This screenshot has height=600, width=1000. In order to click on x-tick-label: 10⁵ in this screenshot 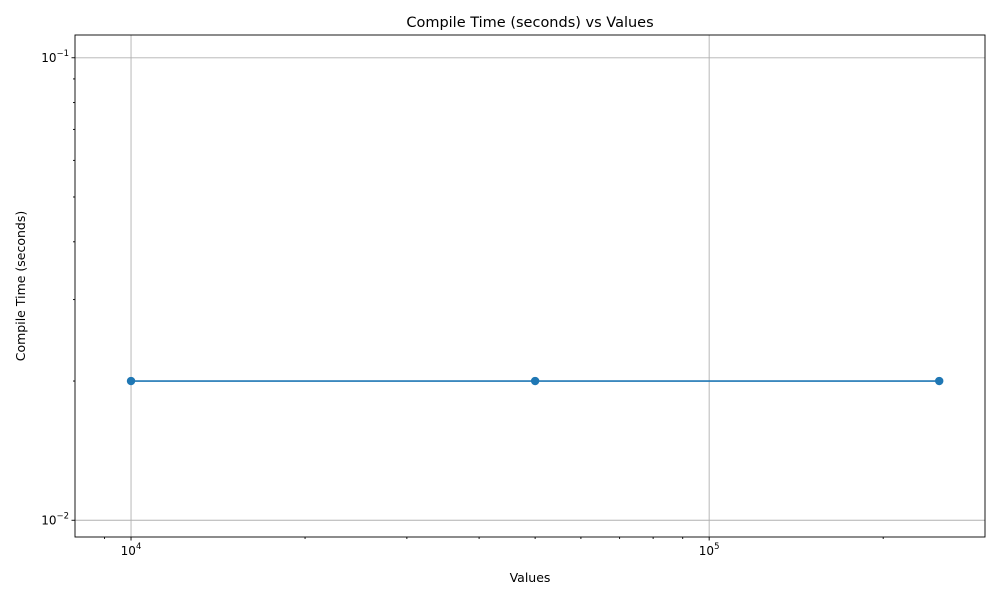, I will do `click(709, 550)`.